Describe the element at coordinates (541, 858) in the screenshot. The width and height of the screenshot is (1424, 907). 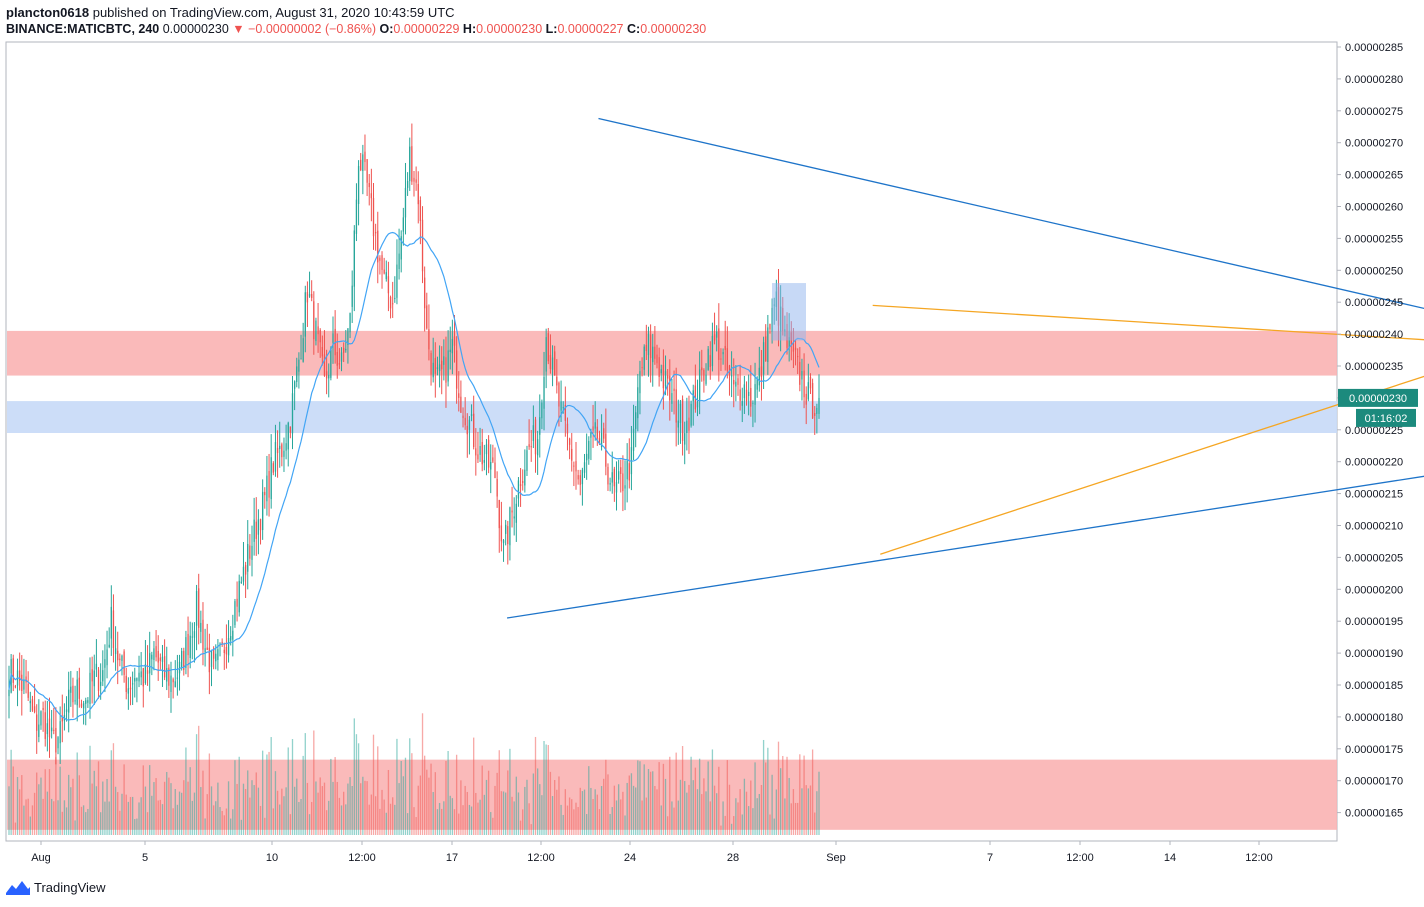
I see `x-tick-label: 12:00` at that location.